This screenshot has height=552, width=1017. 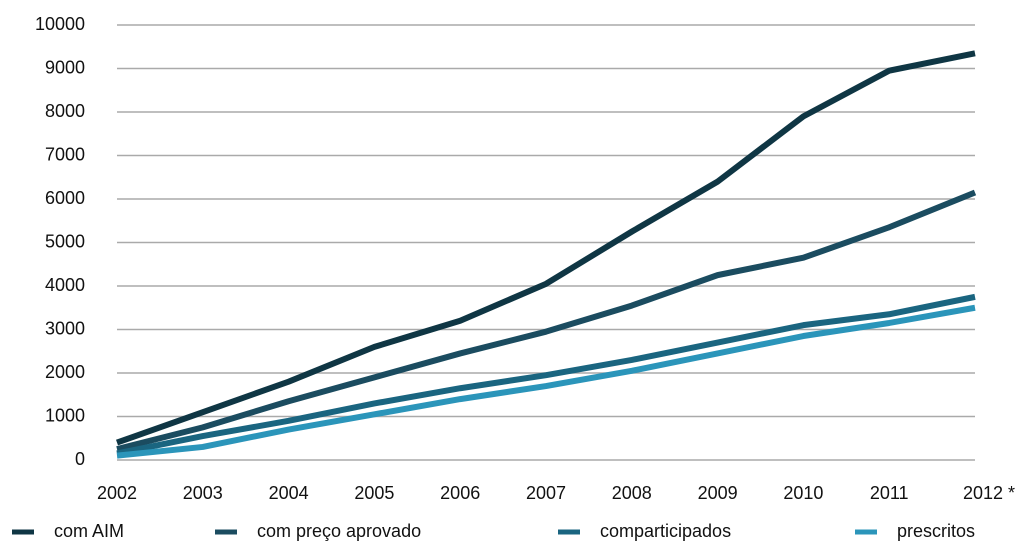 What do you see at coordinates (89, 531) in the screenshot?
I see `legend-label: com AIM` at bounding box center [89, 531].